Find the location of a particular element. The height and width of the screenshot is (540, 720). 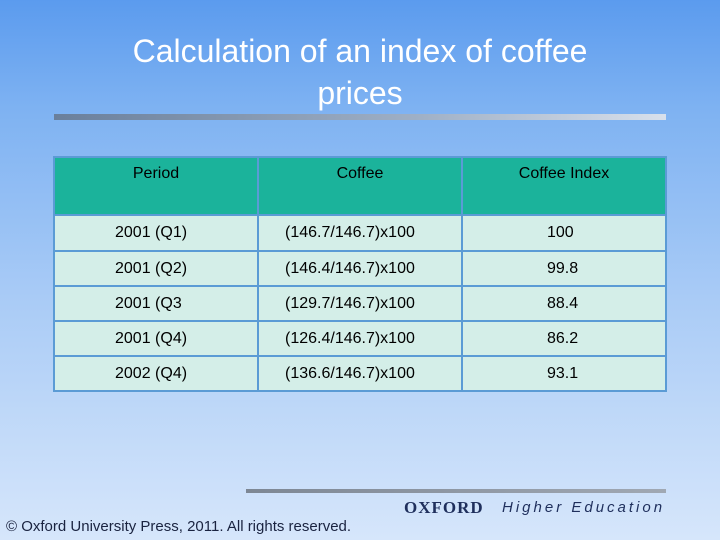

cell-coffee: (146.7/146.7)x100 is located at coordinates (360, 233).